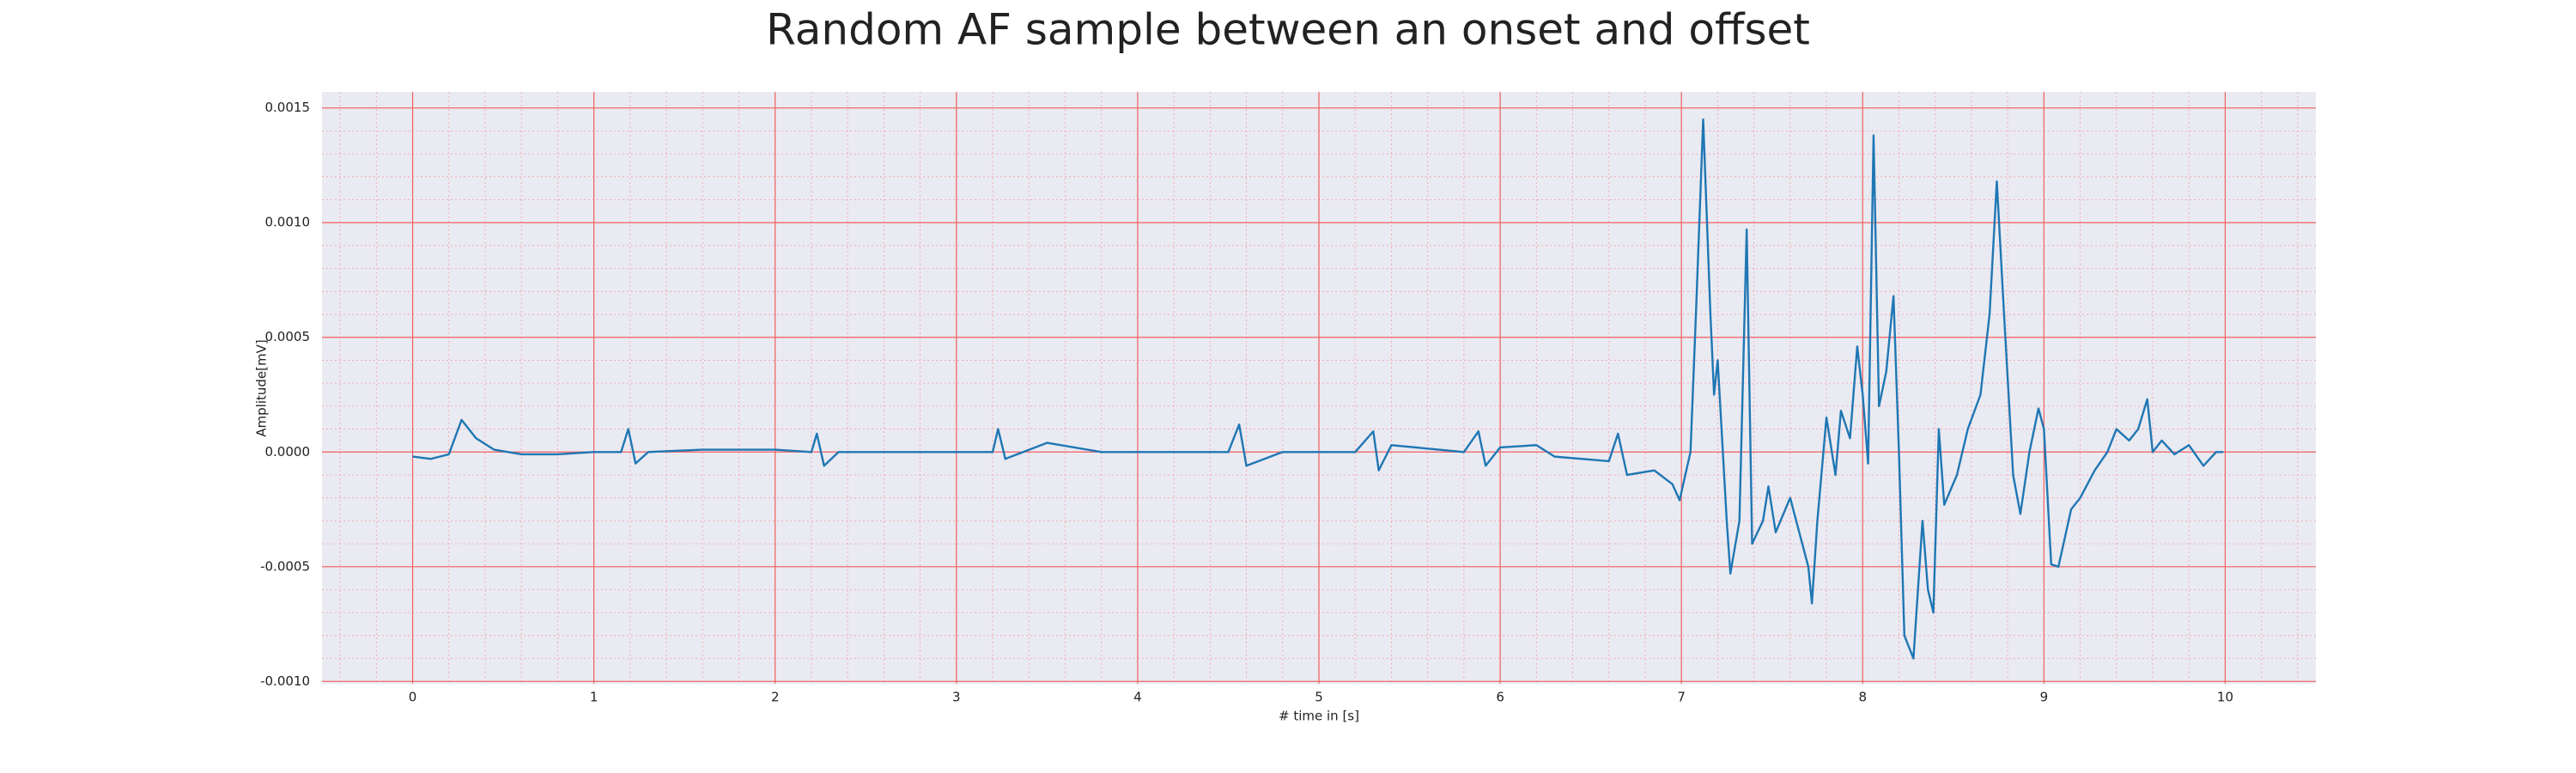 The width and height of the screenshot is (2576, 773). What do you see at coordinates (957, 697) in the screenshot?
I see `x-tick-label: 3` at bounding box center [957, 697].